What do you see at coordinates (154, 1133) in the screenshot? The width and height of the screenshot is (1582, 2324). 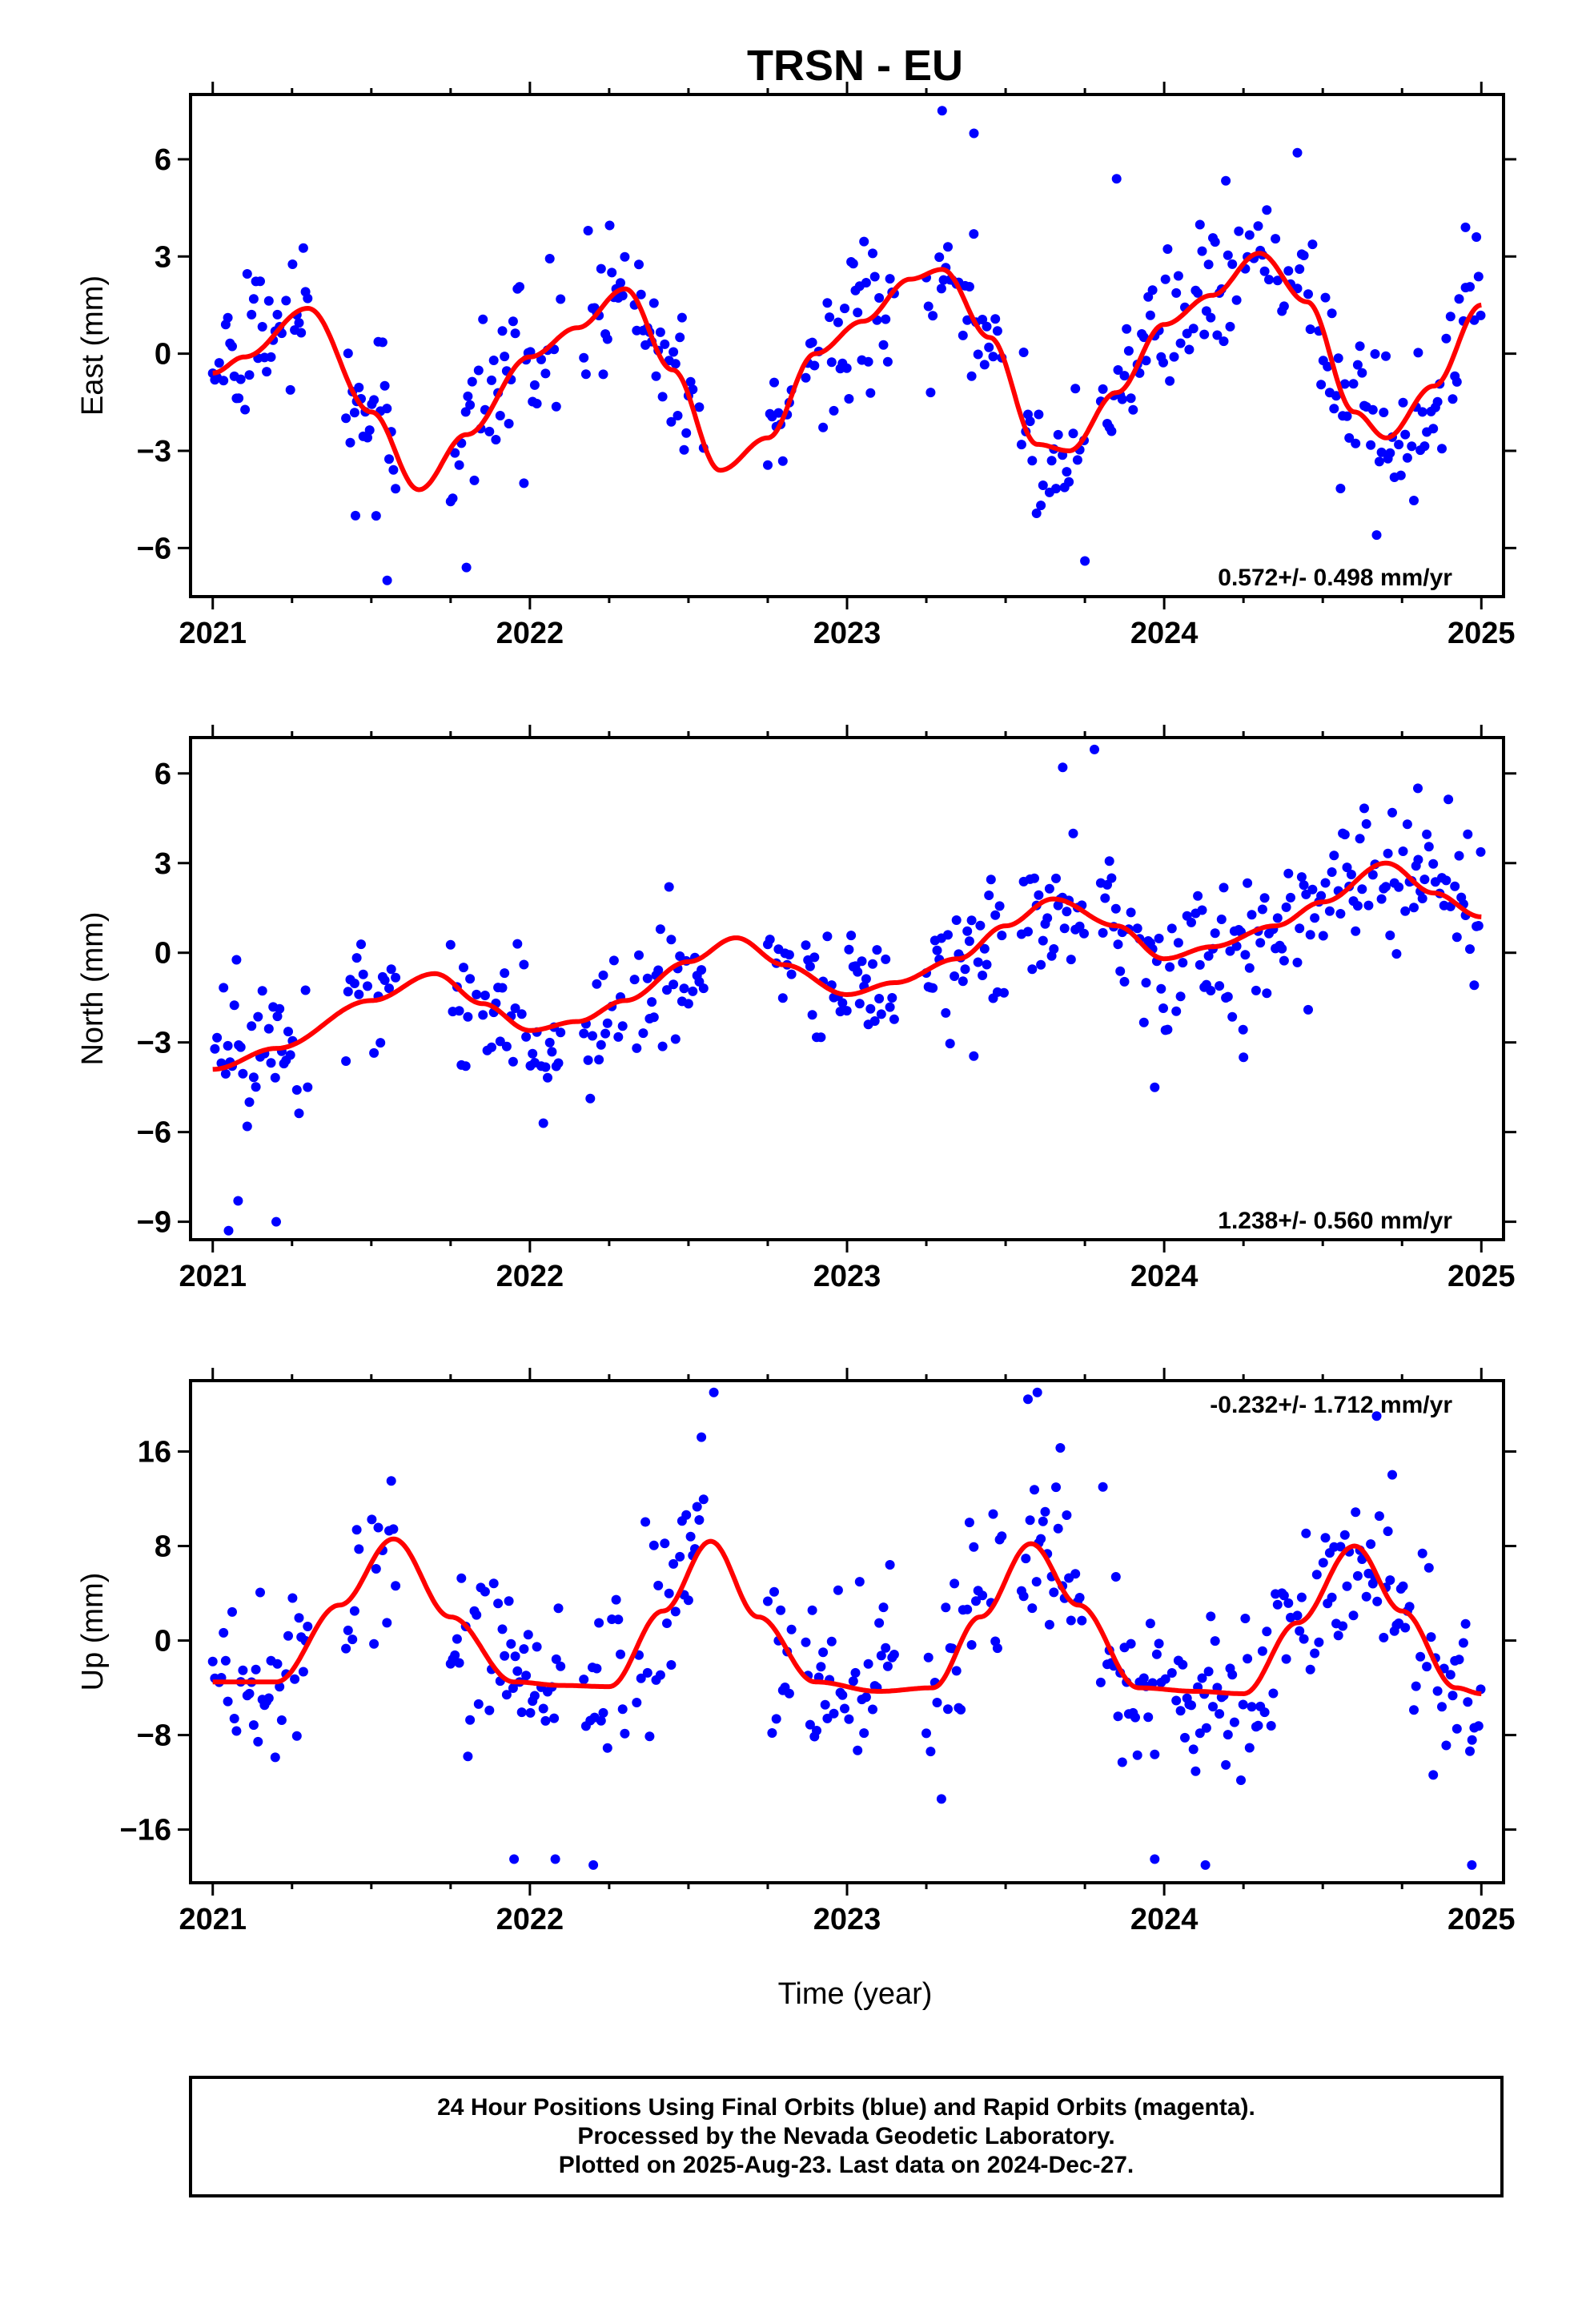 I see `y-tick-label: −6` at bounding box center [154, 1133].